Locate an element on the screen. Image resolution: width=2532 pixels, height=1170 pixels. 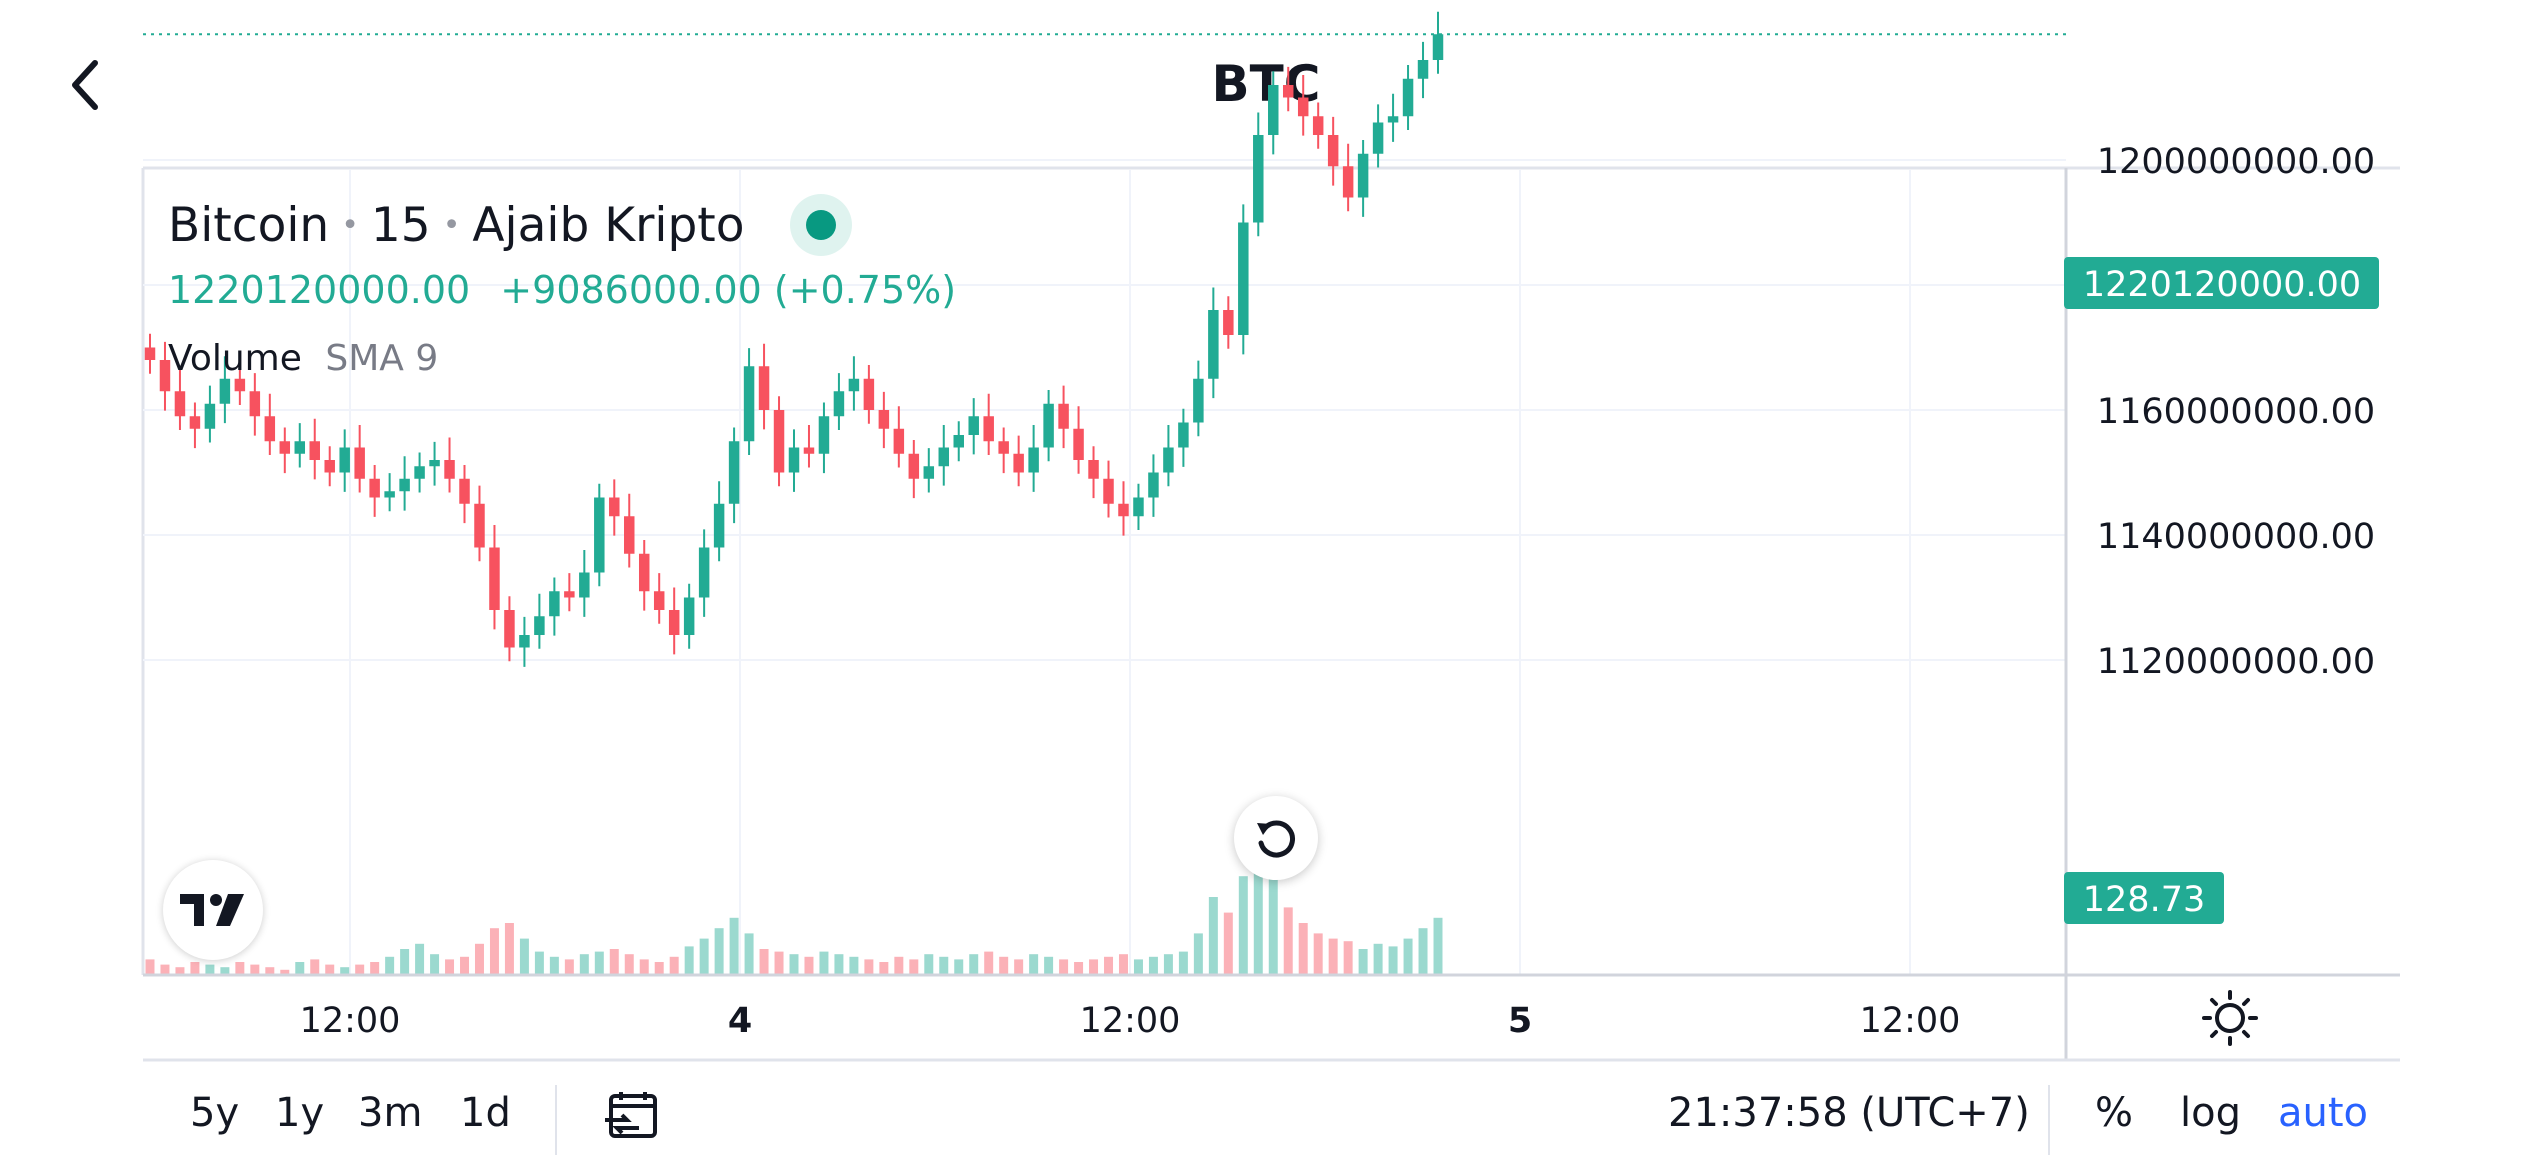
volume-label-bg is located at coordinates (2144, 898).